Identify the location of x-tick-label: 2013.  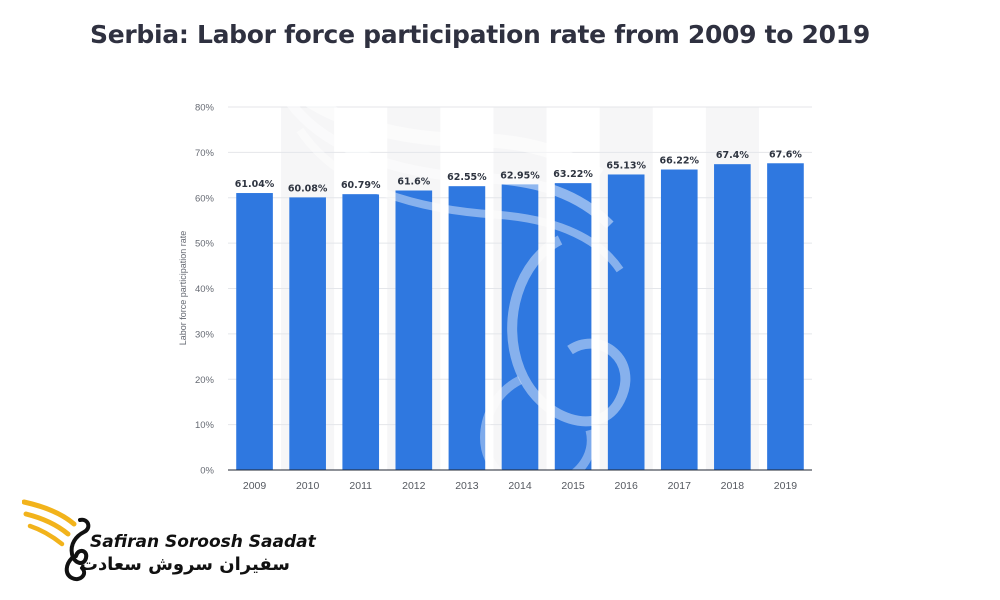
(467, 486).